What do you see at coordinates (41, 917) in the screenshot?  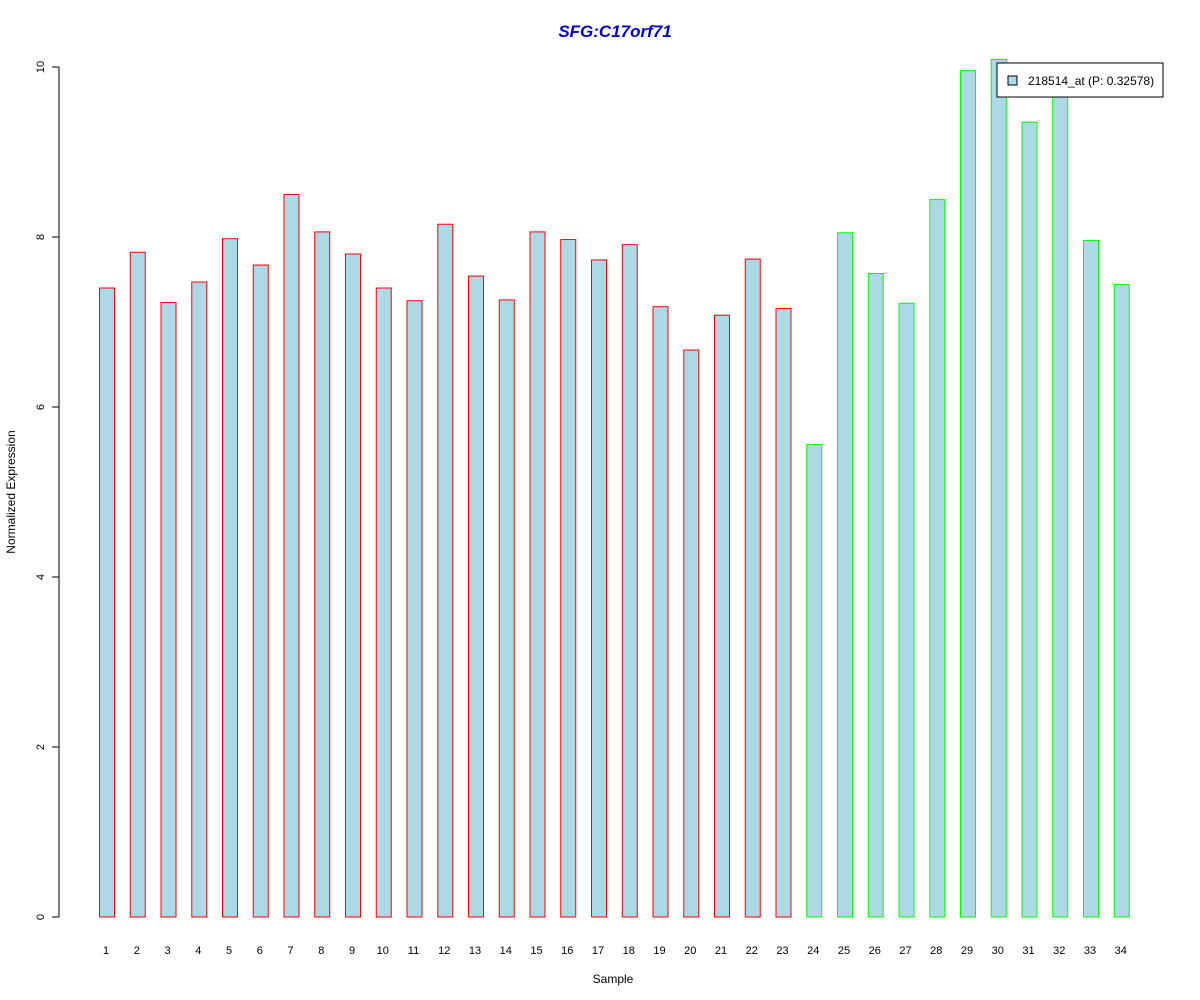 I see `y-tick-label: 0` at bounding box center [41, 917].